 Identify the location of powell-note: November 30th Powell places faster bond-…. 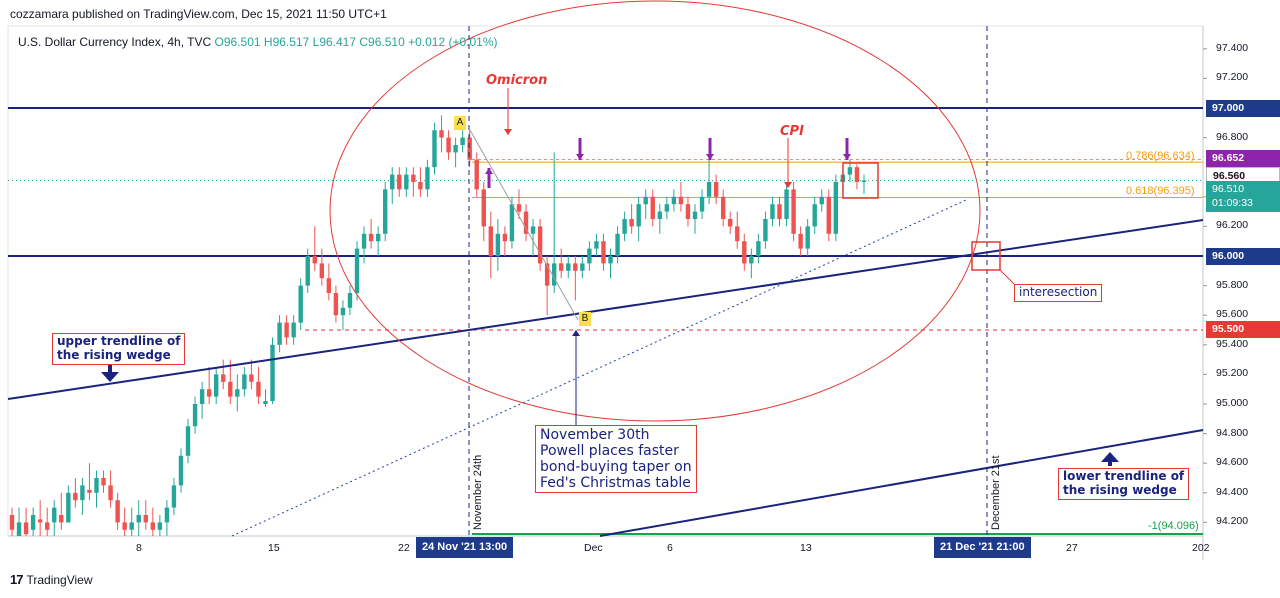
(616, 459).